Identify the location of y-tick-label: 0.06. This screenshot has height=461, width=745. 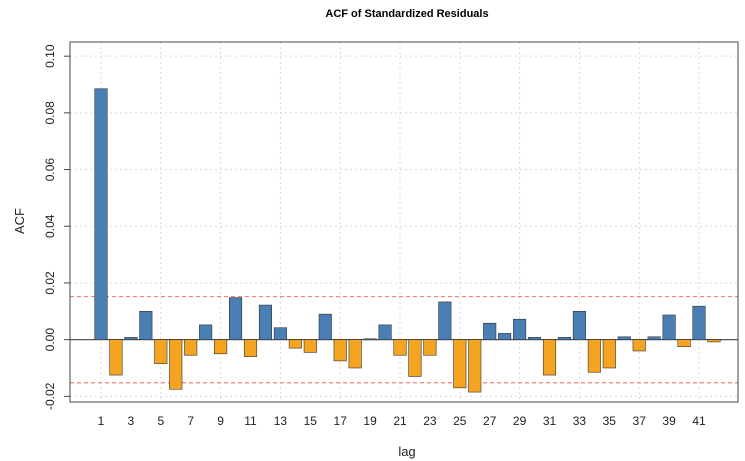
(50, 170).